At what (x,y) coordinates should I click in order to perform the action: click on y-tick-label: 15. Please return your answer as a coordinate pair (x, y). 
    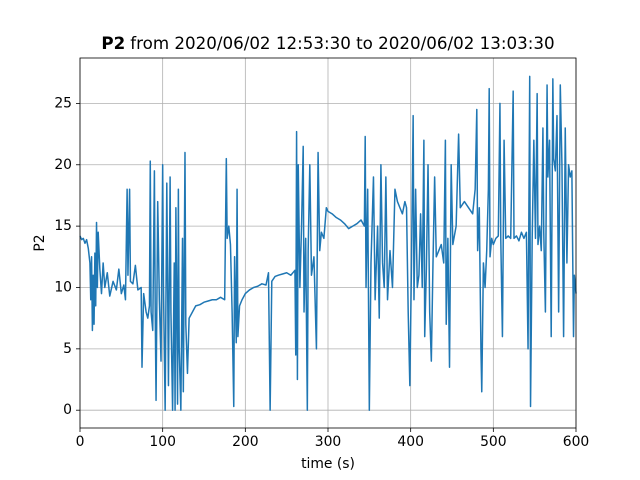
    Looking at the image, I should click on (63, 226).